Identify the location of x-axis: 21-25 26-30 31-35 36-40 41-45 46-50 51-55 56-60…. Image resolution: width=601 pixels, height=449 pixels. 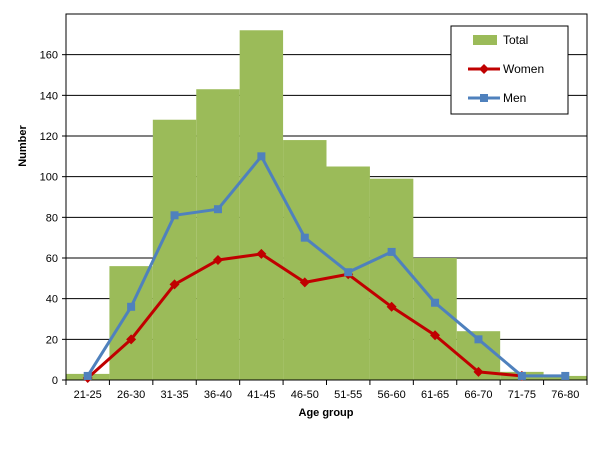
(326, 390).